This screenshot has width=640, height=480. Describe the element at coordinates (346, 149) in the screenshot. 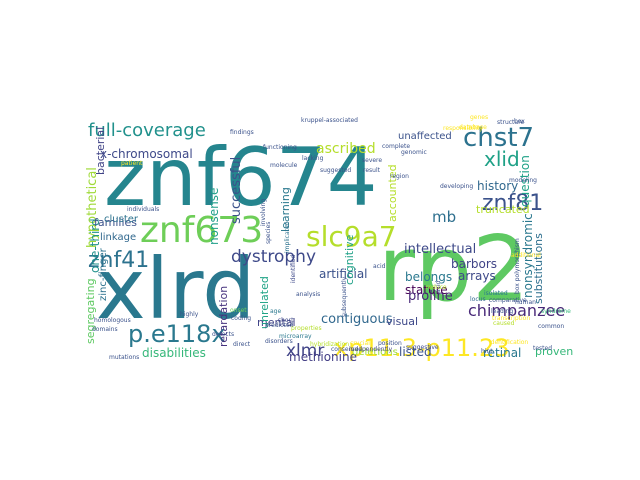

I see `word-cloud-word: ascribed` at that location.